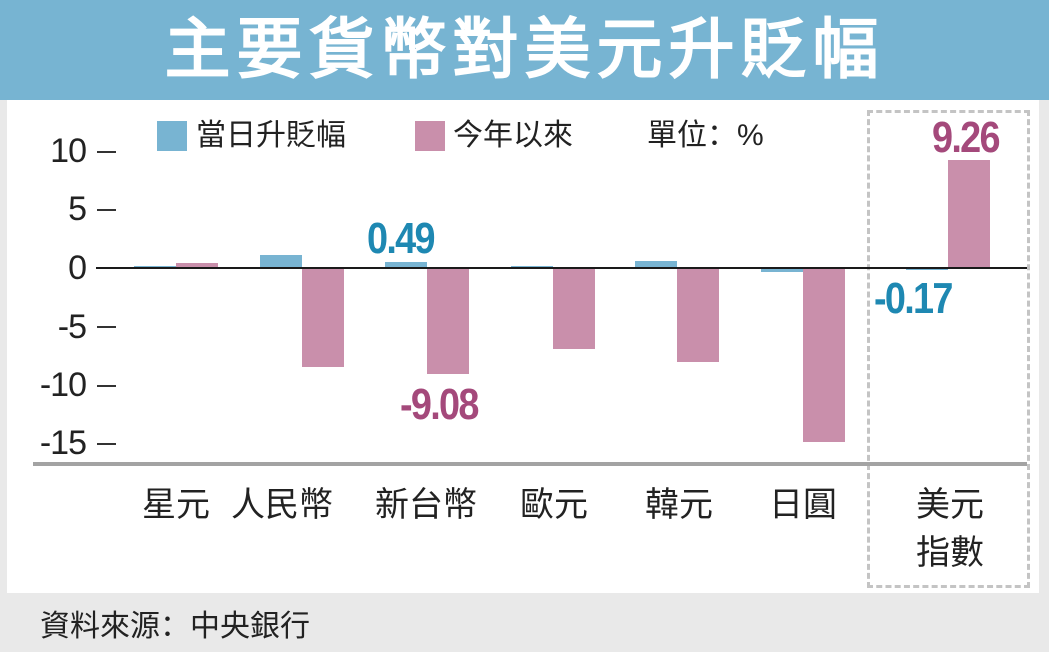 Image resolution: width=1049 pixels, height=652 pixels. What do you see at coordinates (913, 298) in the screenshot?
I see `annotation-usd-daily: -0.17` at bounding box center [913, 298].